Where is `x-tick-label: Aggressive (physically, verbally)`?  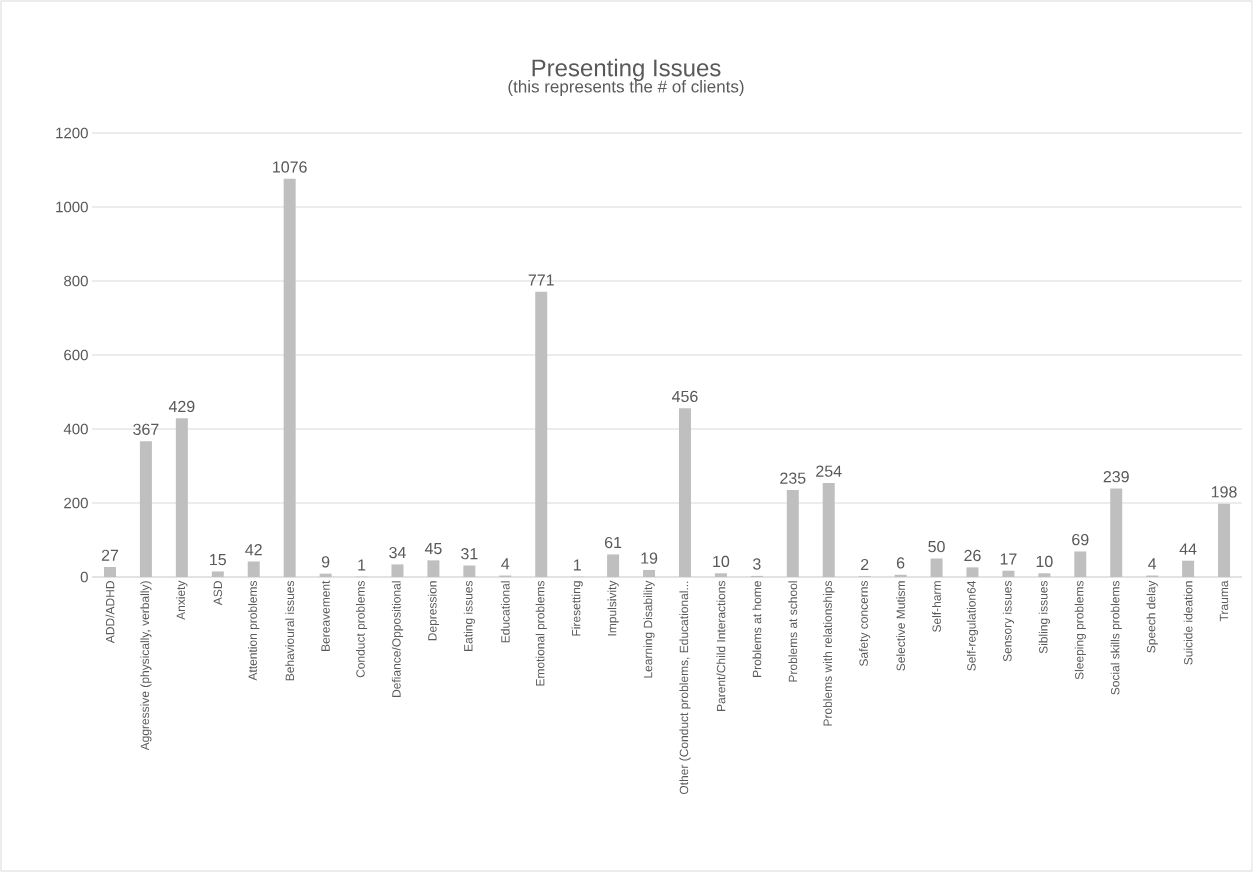 x-tick-label: Aggressive (physically, verbally) is located at coordinates (146, 666).